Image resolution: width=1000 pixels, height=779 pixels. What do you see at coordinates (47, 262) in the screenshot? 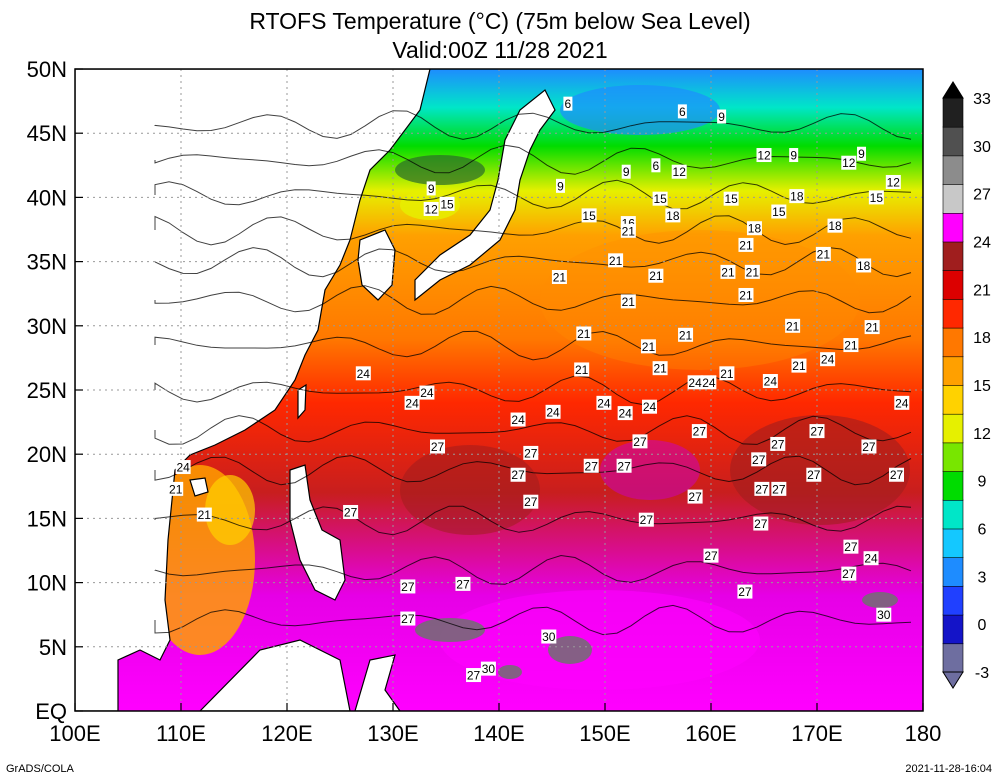
I see `y-tick-label: 35N` at bounding box center [47, 262].